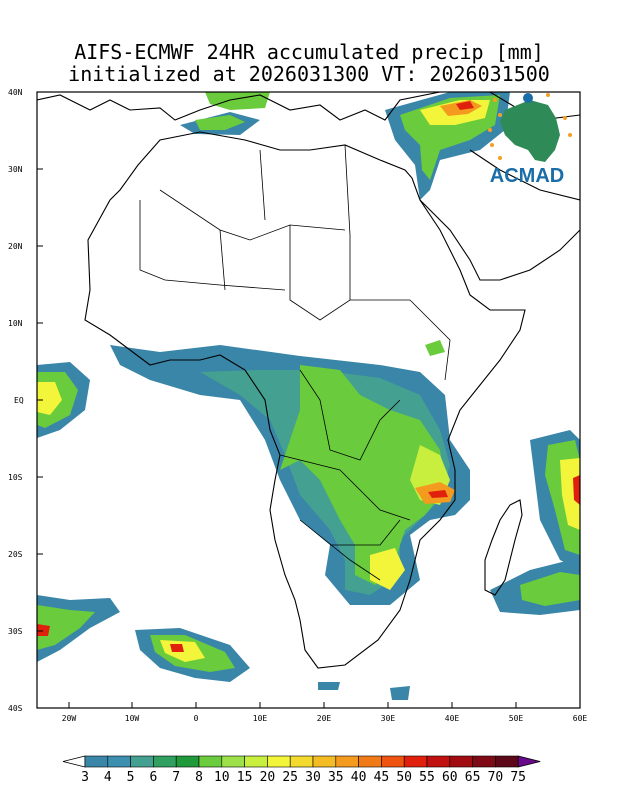 The height and width of the screenshot is (800, 618). Describe the element at coordinates (199, 777) in the screenshot. I see `colorbar-label: 8` at that location.